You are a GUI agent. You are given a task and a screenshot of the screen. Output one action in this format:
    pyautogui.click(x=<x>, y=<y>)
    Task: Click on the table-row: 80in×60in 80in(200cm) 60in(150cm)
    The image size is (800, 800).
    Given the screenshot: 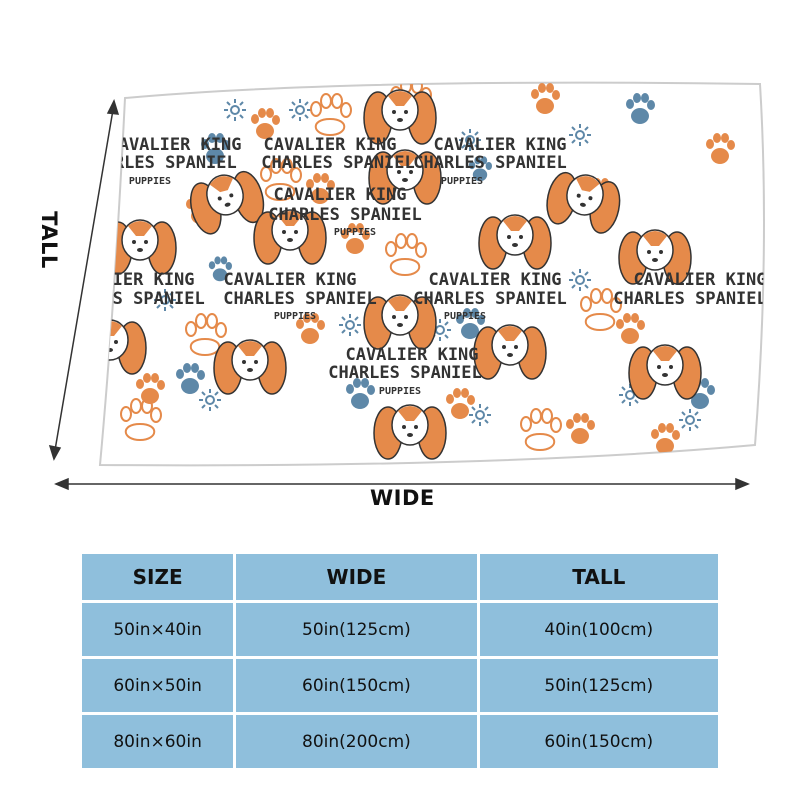 What is the action you would take?
    pyautogui.click(x=400, y=741)
    